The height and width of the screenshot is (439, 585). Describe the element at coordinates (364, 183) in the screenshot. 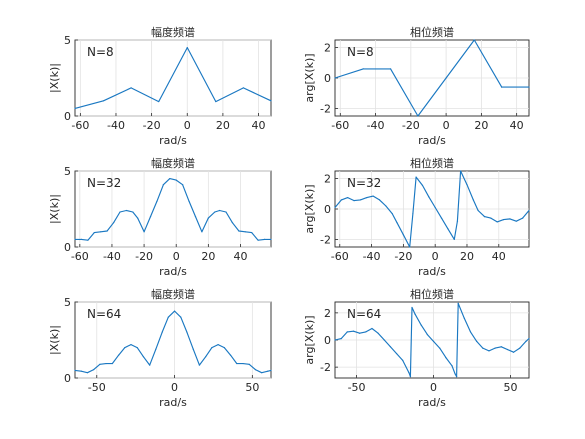

I see `n-annotation: N=32` at that location.